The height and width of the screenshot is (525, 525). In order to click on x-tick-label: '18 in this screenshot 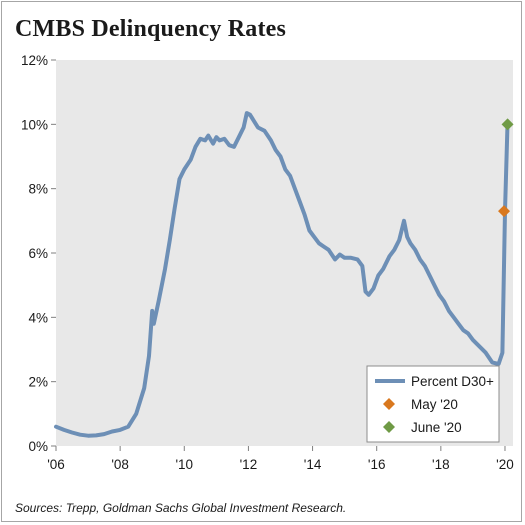, I will do `click(441, 464)`.